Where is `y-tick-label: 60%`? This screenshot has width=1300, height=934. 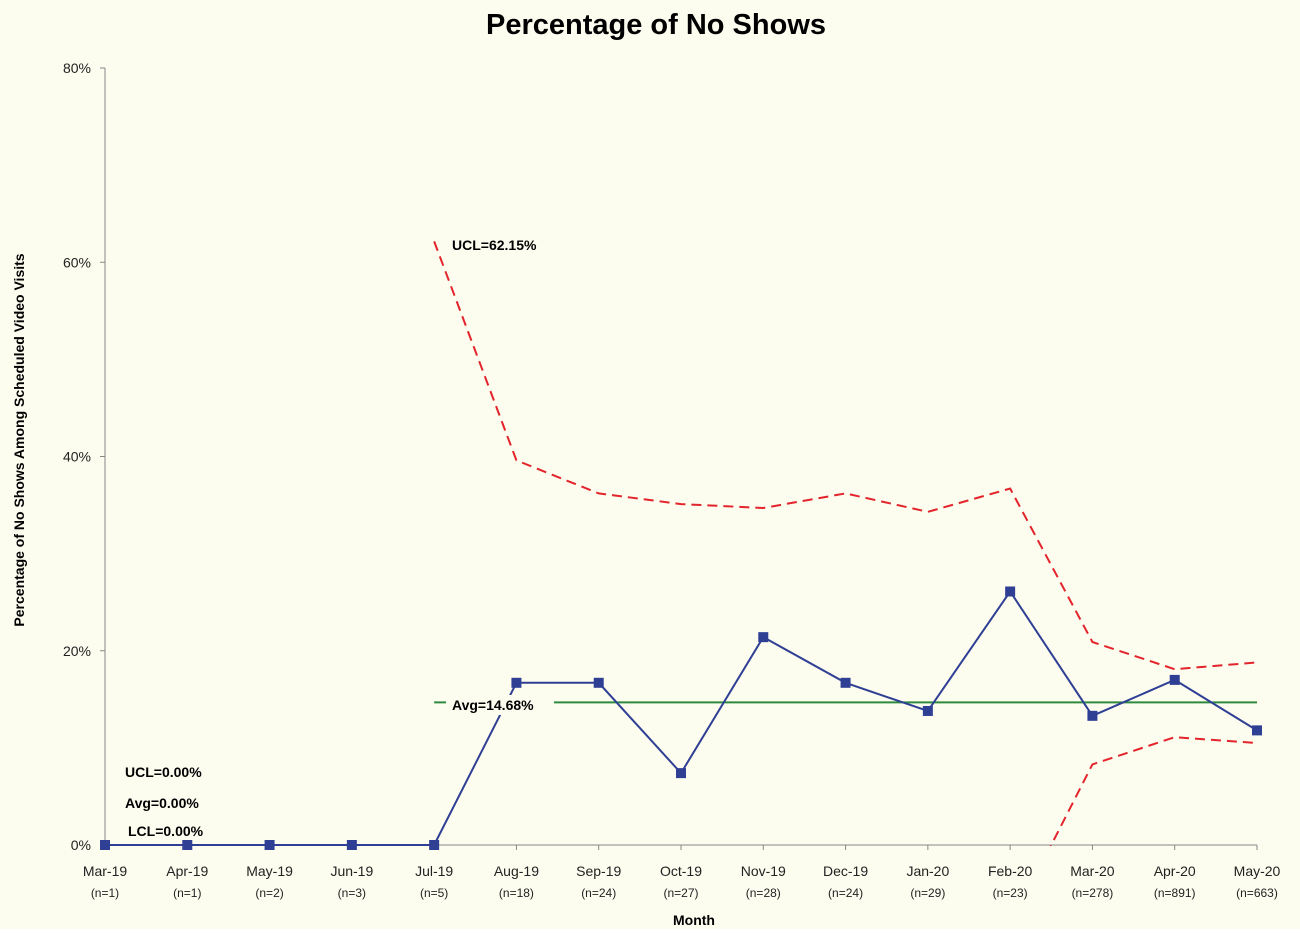
y-tick-label: 60% is located at coordinates (77, 262).